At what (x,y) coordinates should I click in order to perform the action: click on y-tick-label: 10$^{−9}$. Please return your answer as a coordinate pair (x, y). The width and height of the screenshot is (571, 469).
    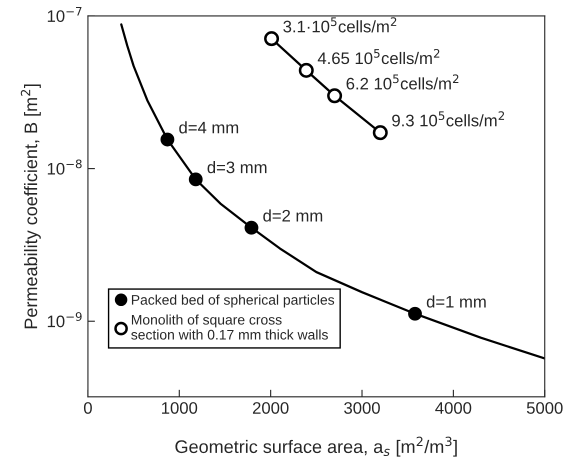
    Looking at the image, I should click on (65, 320).